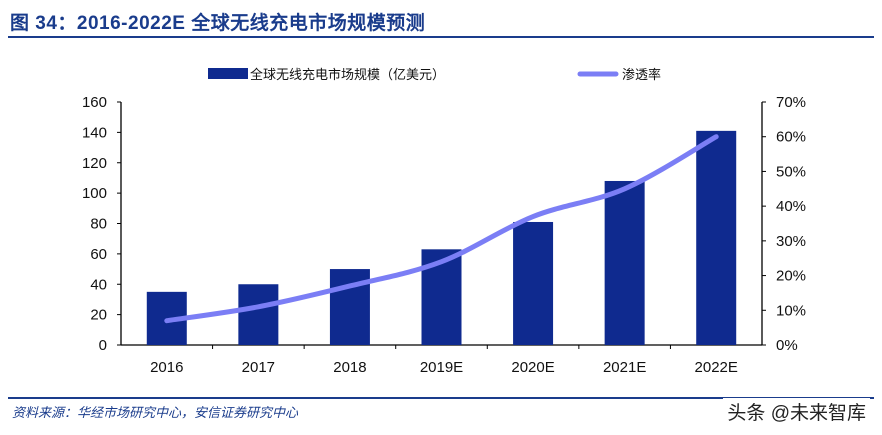 The image size is (882, 435). Describe the element at coordinates (441, 367) in the screenshot. I see `x-axis-tick-label: 2019E` at that location.